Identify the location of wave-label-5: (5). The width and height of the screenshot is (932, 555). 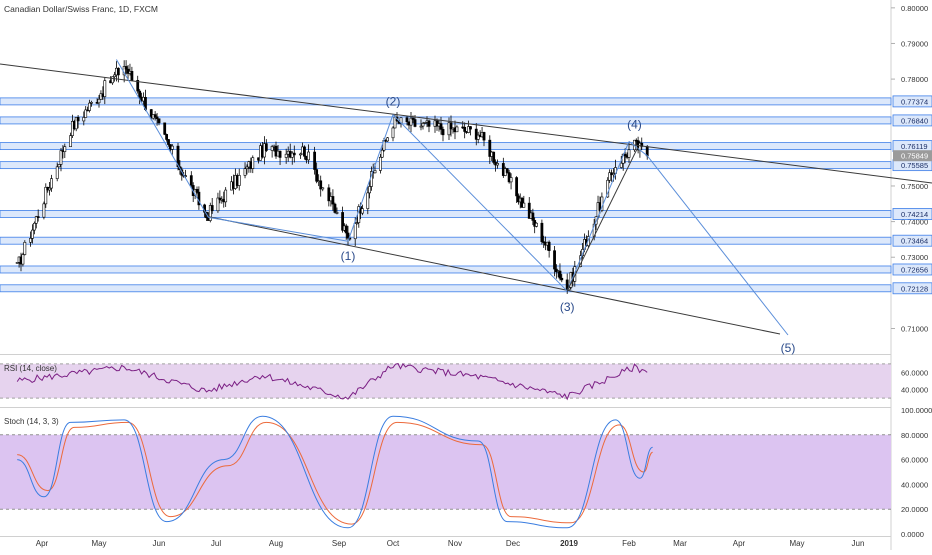
(788, 348).